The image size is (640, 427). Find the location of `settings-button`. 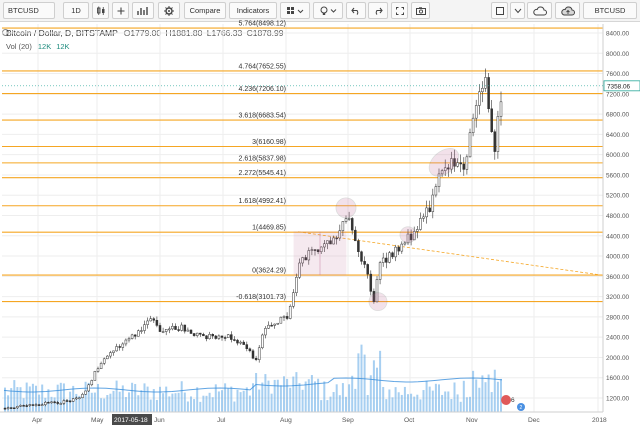

settings-button is located at coordinates (169, 10).